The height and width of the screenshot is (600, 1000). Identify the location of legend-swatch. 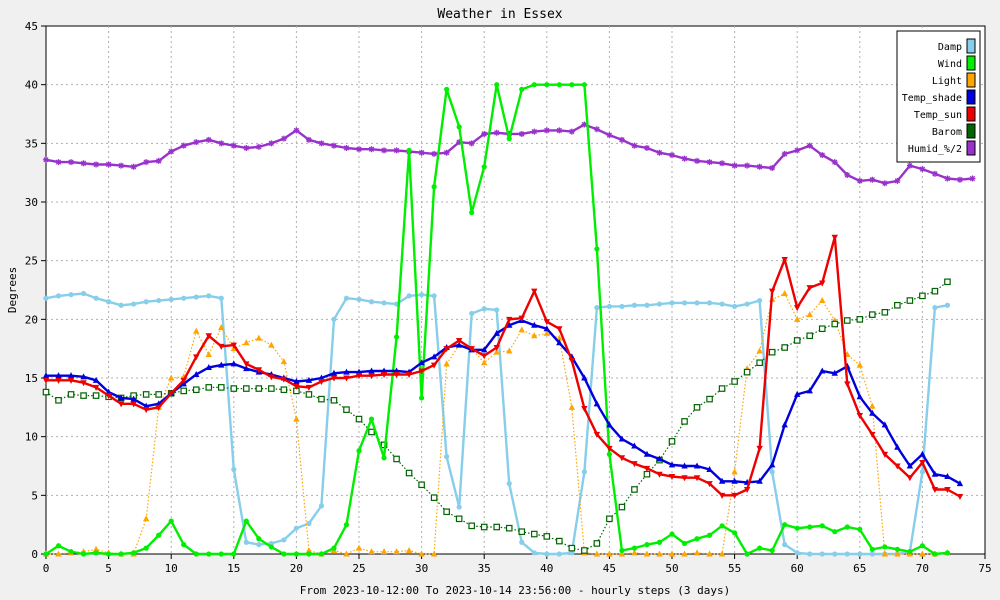
(971, 63).